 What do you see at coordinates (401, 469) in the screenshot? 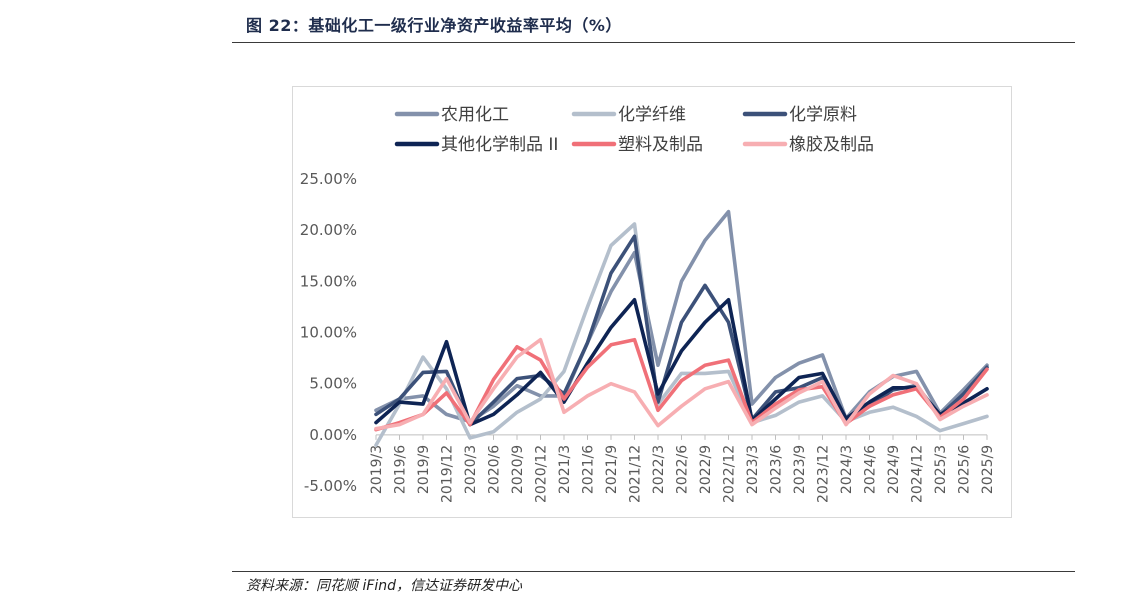
I see `x-tick-label: 2019/6` at bounding box center [401, 469].